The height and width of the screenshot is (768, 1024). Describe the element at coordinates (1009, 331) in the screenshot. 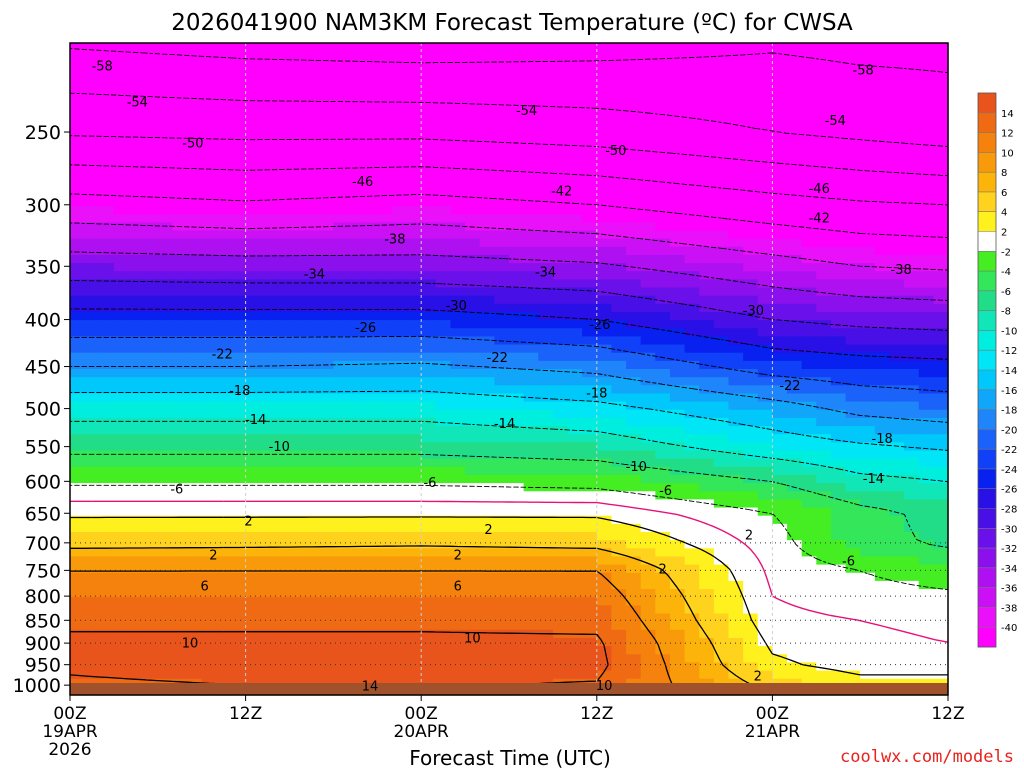

I see `colorbar-label: -10` at that location.